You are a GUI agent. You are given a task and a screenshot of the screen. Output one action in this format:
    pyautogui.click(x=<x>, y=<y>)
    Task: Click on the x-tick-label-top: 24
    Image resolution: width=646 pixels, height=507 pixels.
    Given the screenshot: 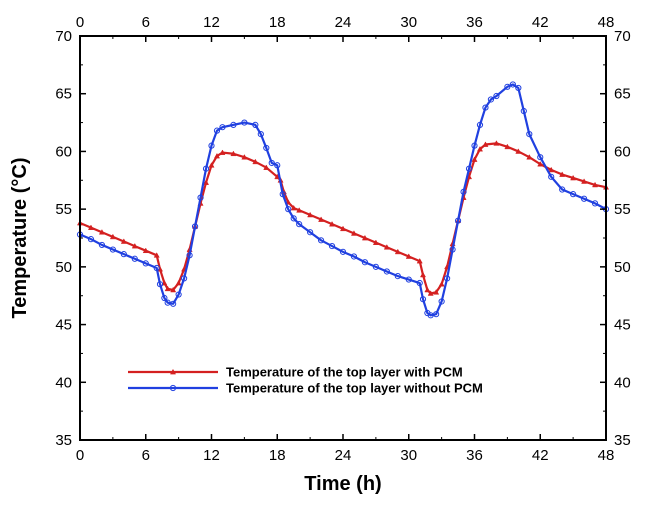 What is the action you would take?
    pyautogui.click(x=343, y=22)
    